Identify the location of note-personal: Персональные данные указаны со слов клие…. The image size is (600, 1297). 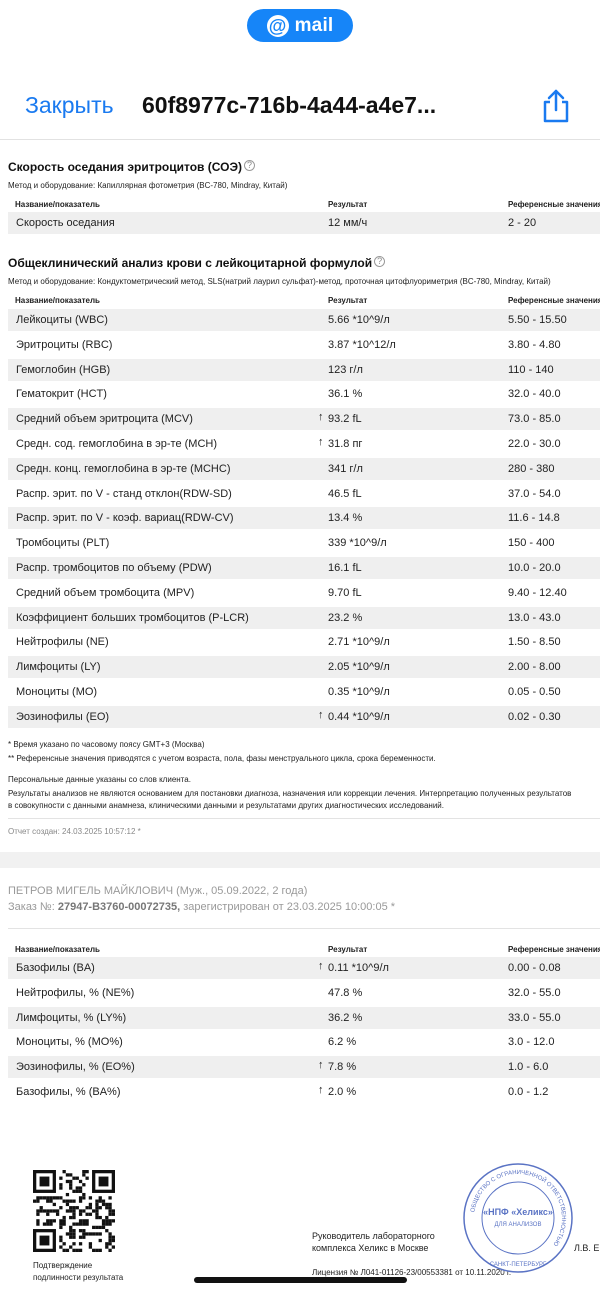
(99, 779).